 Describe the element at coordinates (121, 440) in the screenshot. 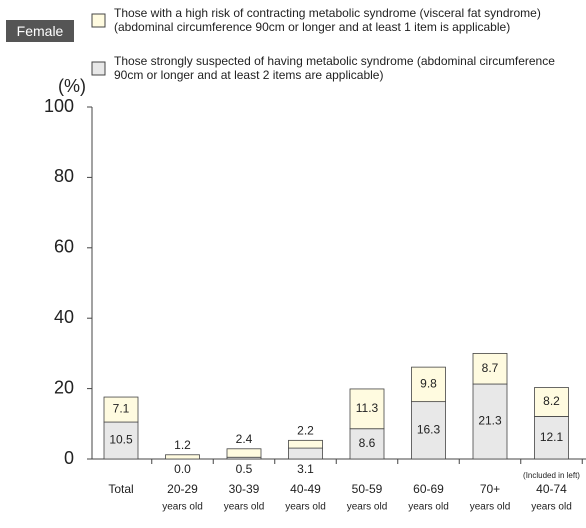

I see `value-label: 10.5` at that location.